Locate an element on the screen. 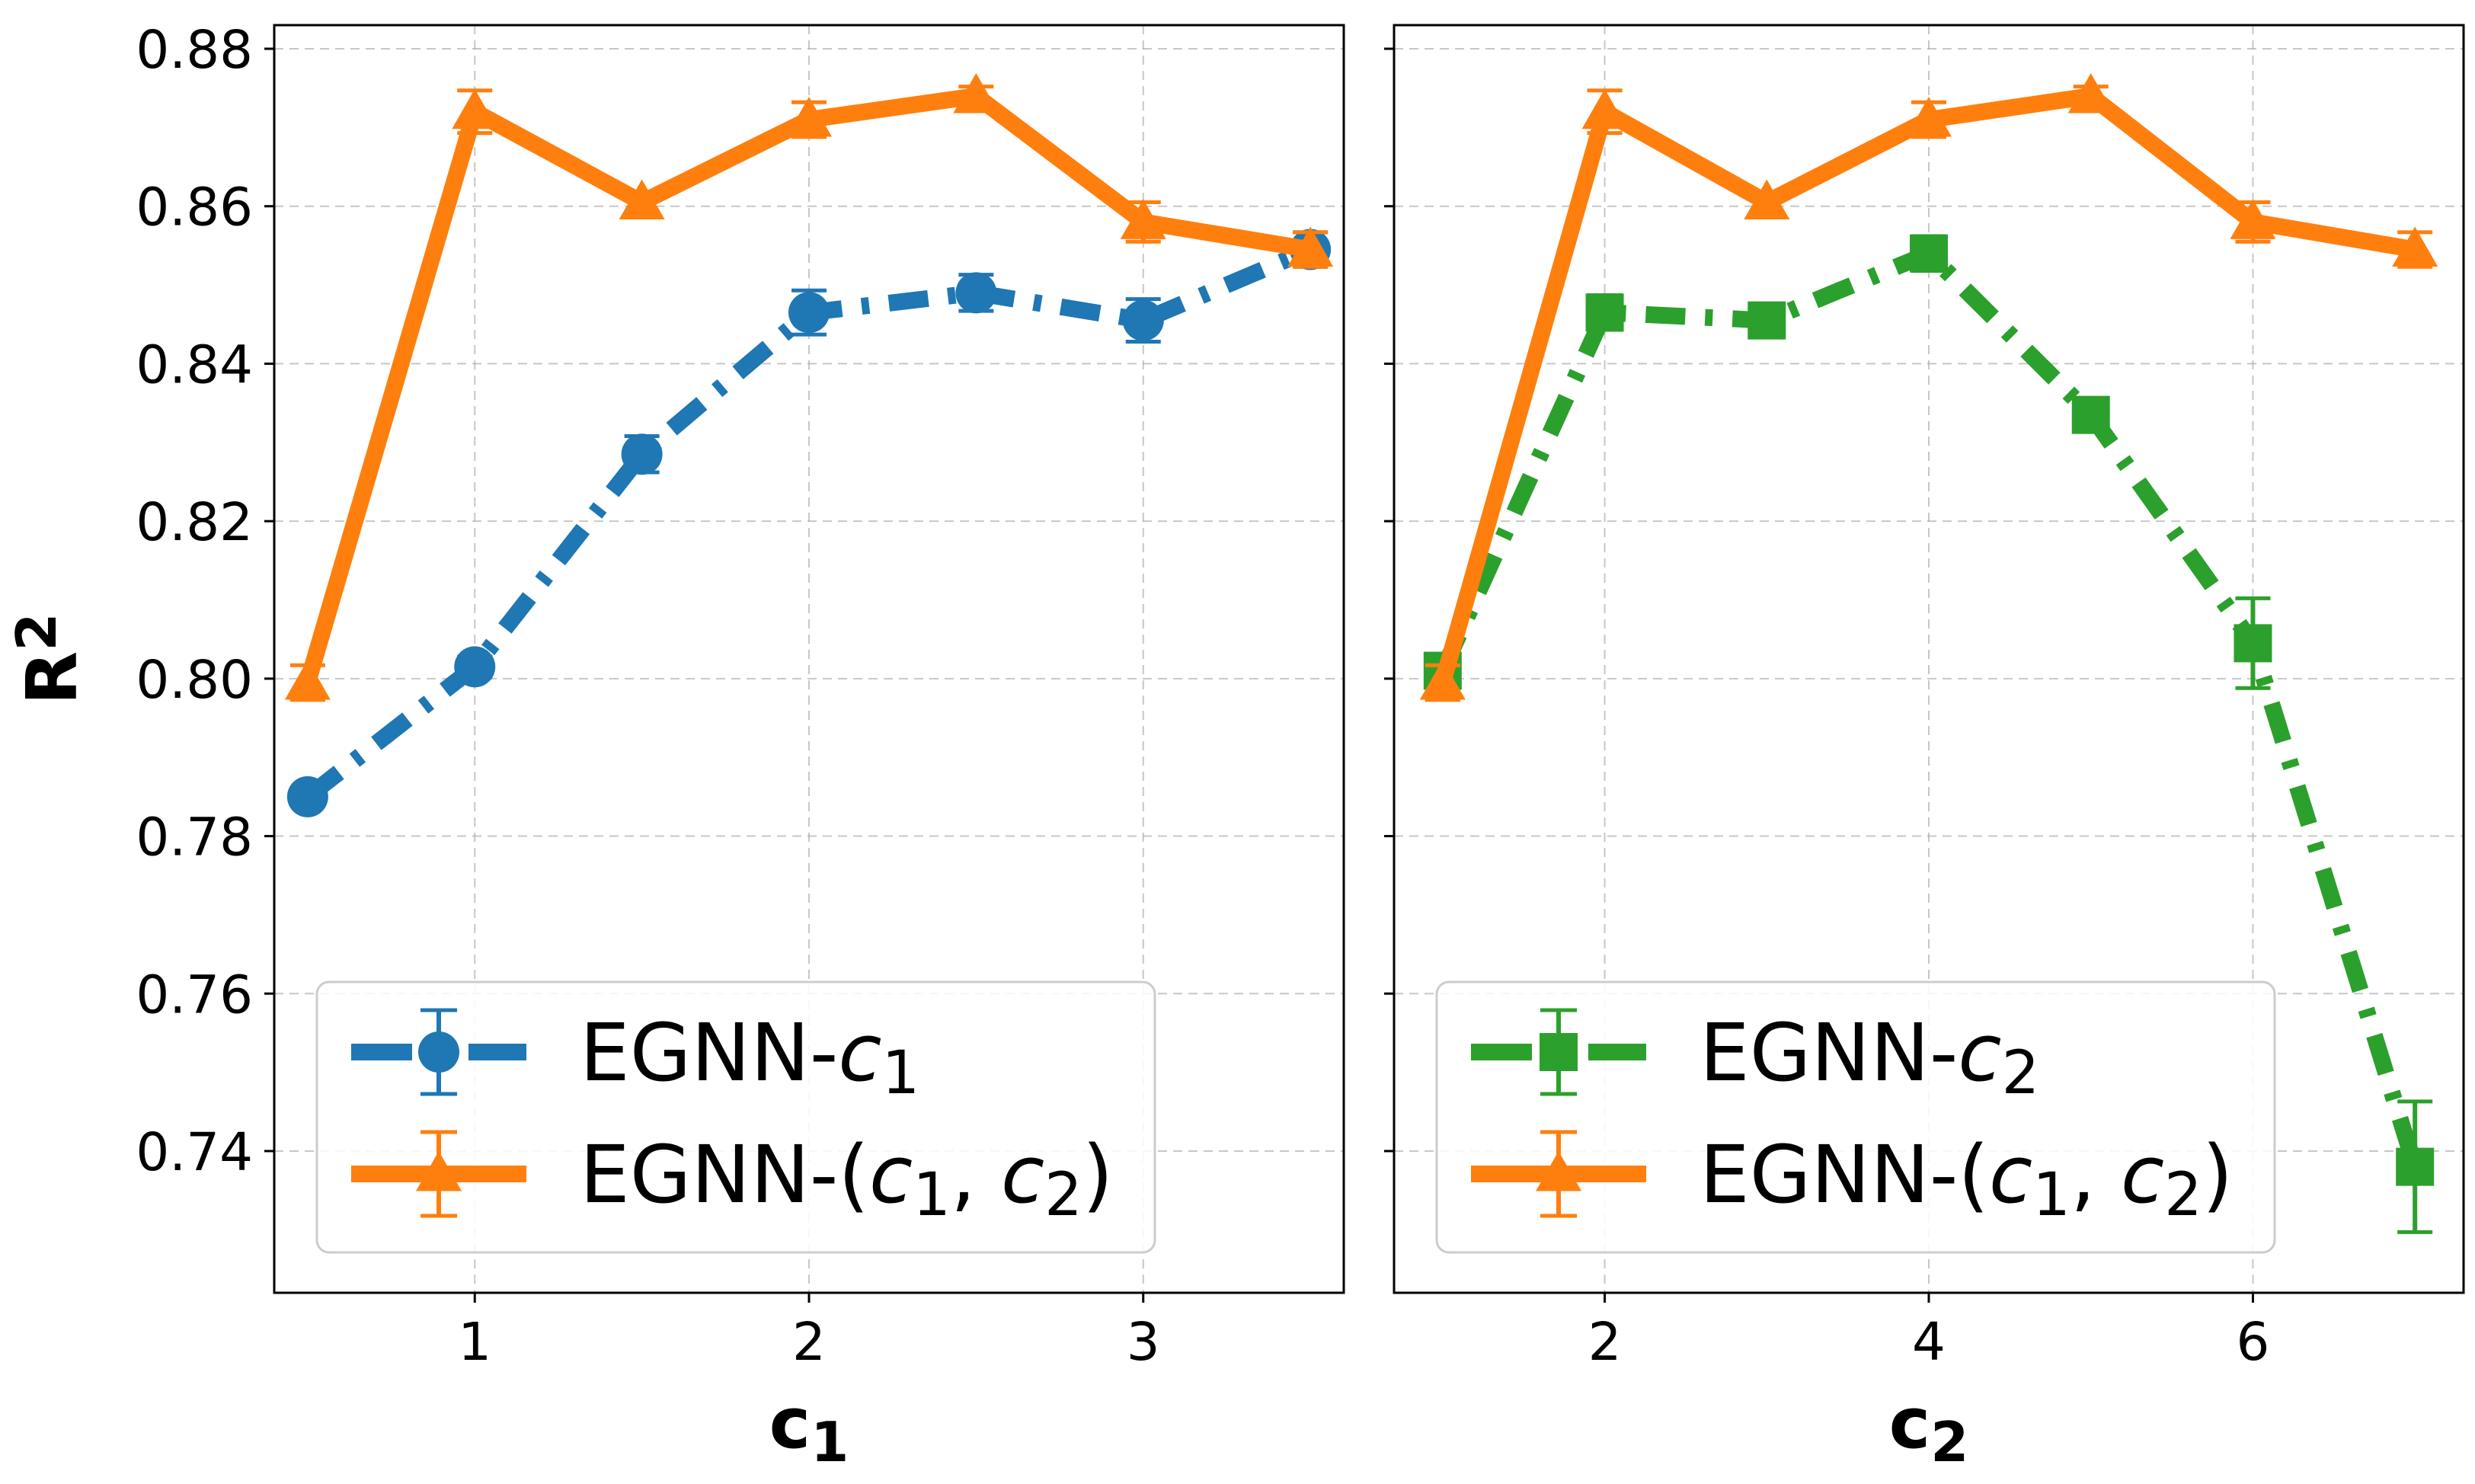 The height and width of the screenshot is (1484, 2475). x-tick-label-1: 4 is located at coordinates (1929, 1342).